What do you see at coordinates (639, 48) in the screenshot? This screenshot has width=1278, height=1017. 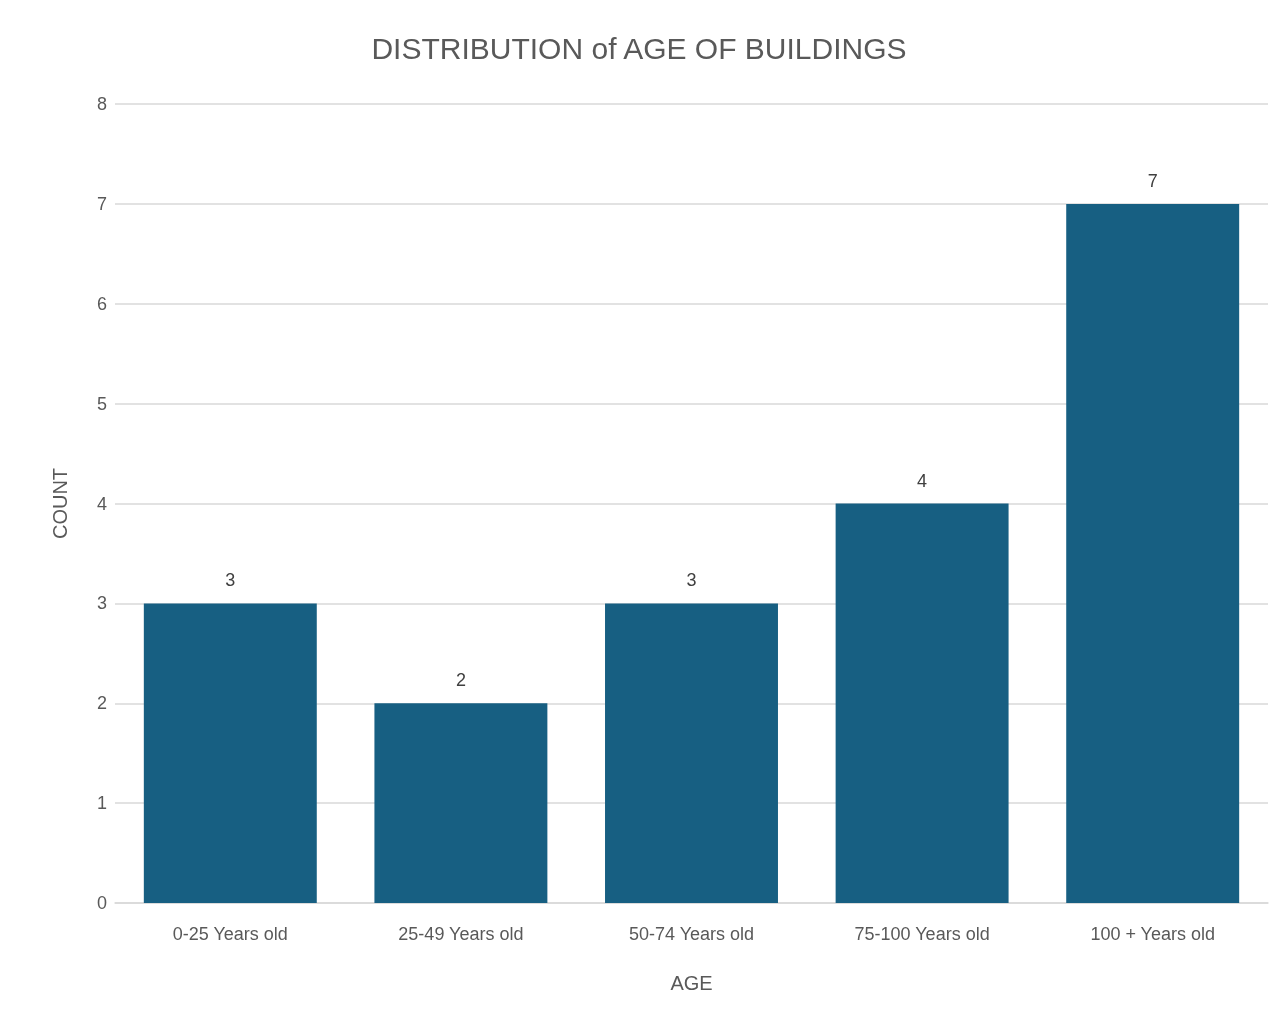 I see `chart-title: DISTRIBUTION of AGE OF BUILDINGS` at bounding box center [639, 48].